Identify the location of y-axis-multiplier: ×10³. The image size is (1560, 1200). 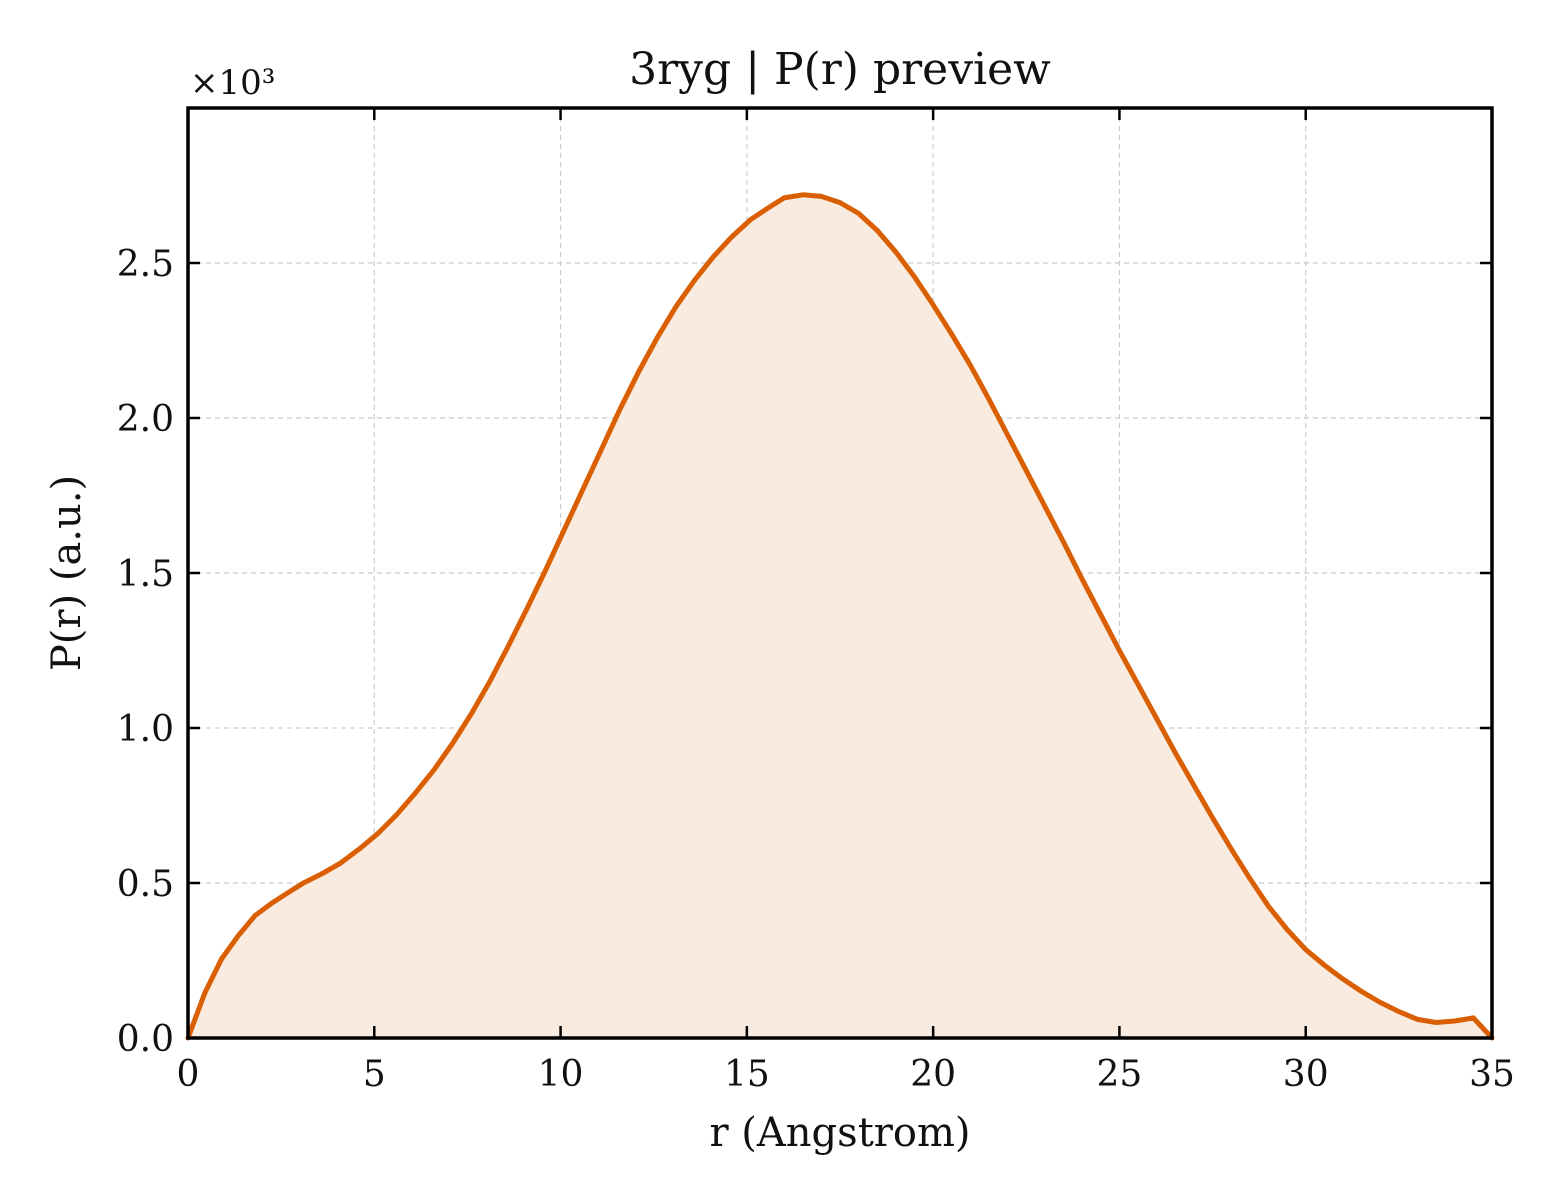
(232, 83).